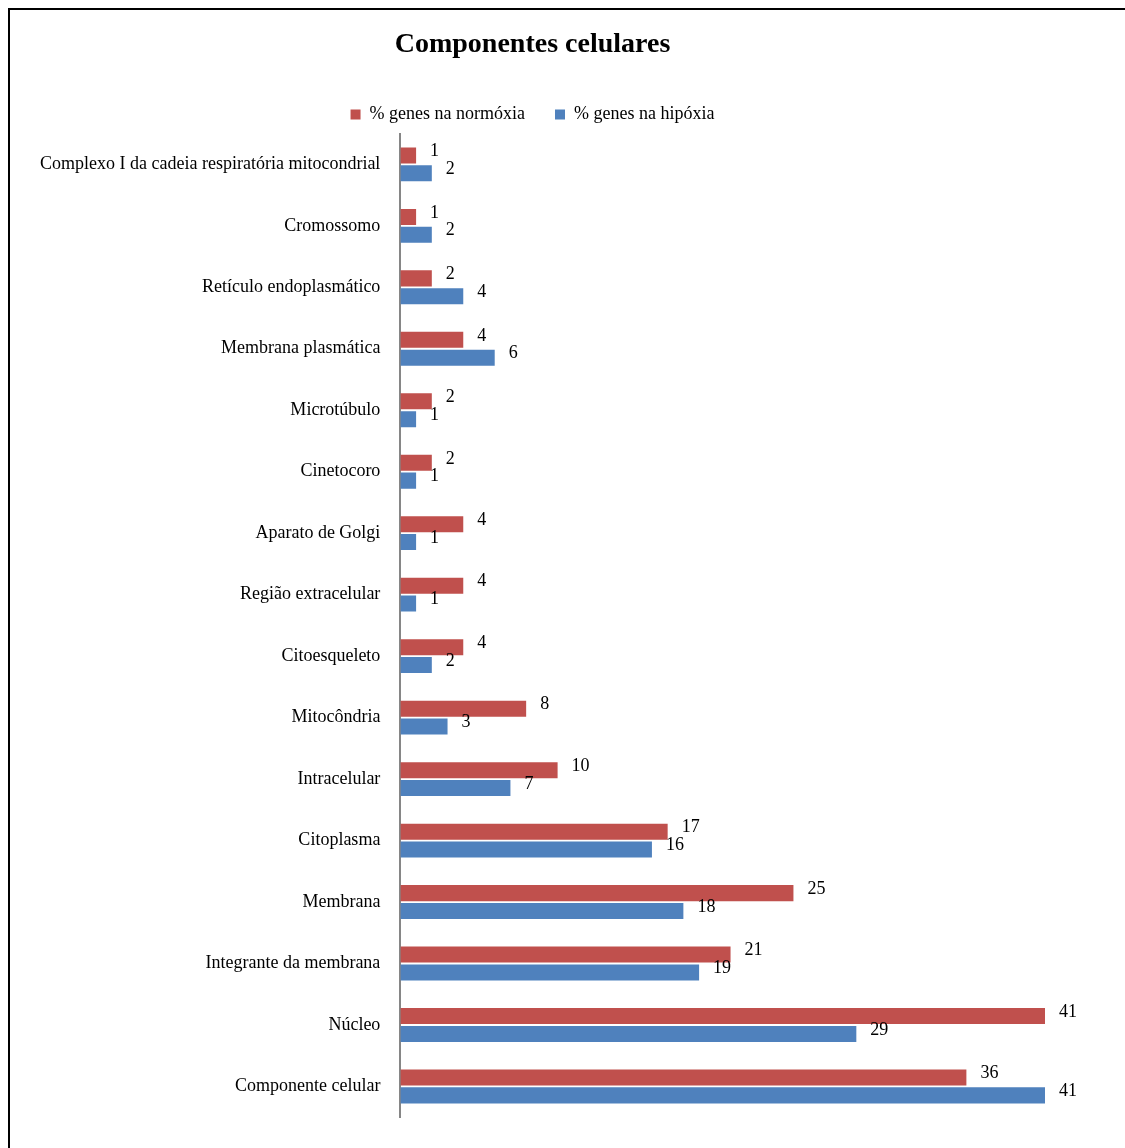  What do you see at coordinates (545, 703) in the screenshot?
I see `data-label: 8` at bounding box center [545, 703].